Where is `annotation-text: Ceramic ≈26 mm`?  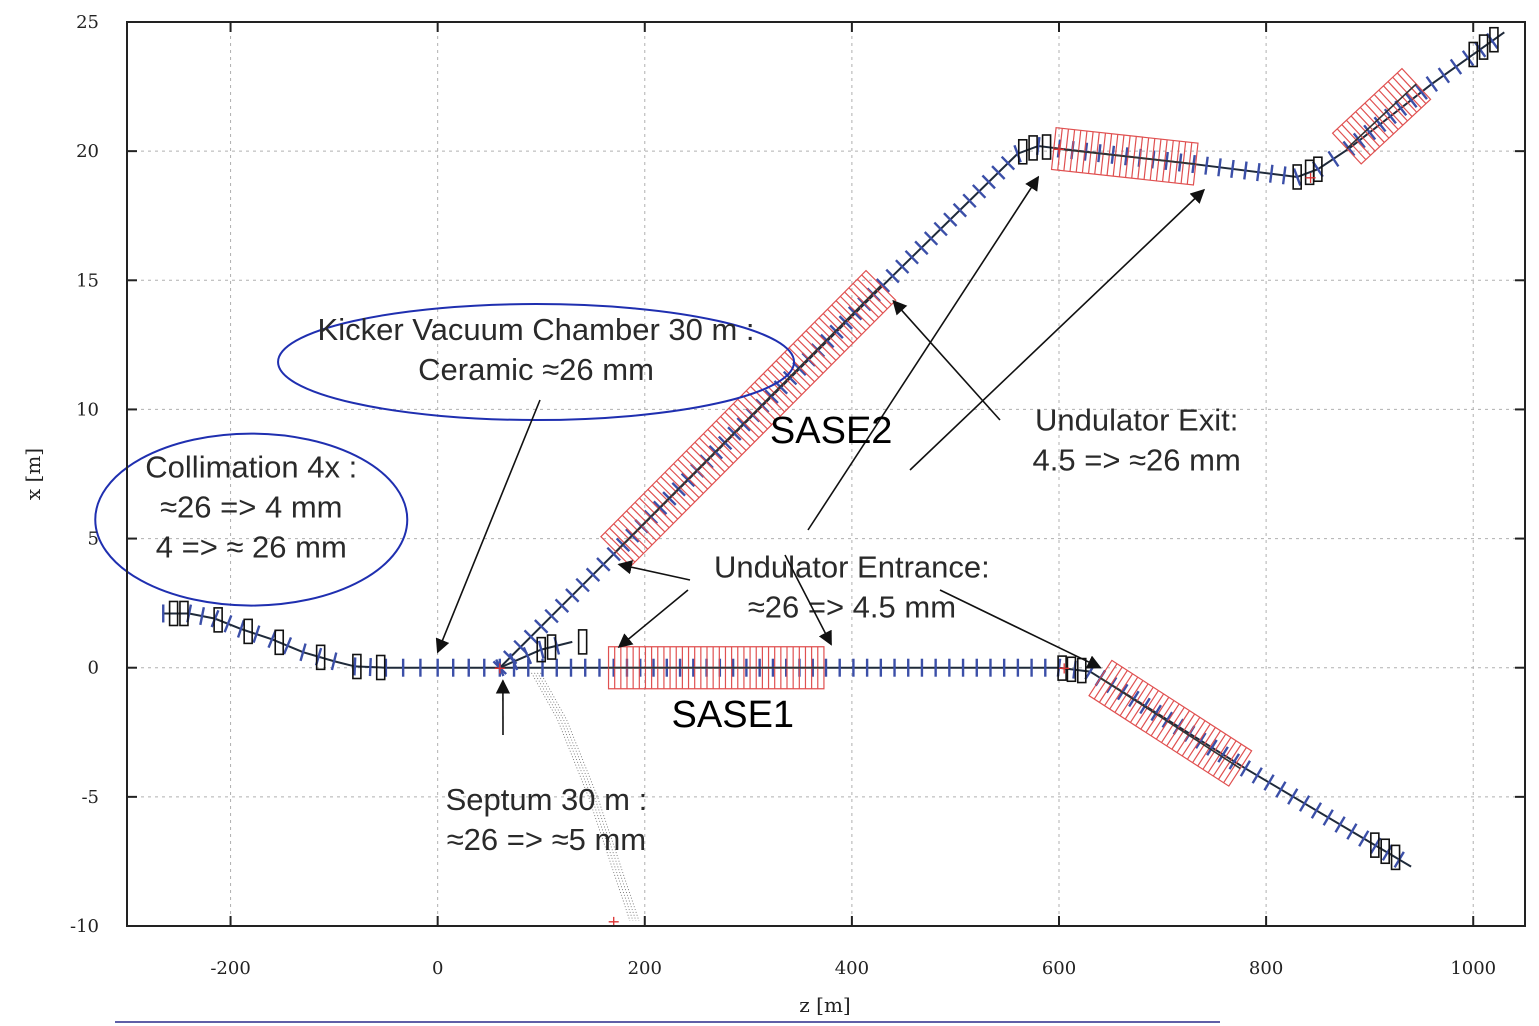
annotation-text: Ceramic ≈26 mm is located at coordinates (536, 369).